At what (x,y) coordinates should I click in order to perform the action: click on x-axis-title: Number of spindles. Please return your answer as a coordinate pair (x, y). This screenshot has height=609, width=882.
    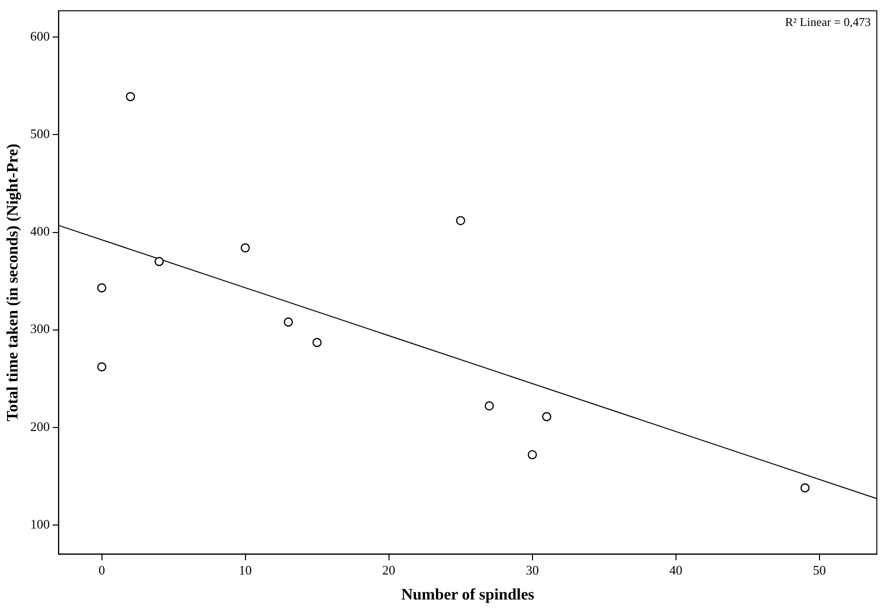
    Looking at the image, I should click on (467, 595).